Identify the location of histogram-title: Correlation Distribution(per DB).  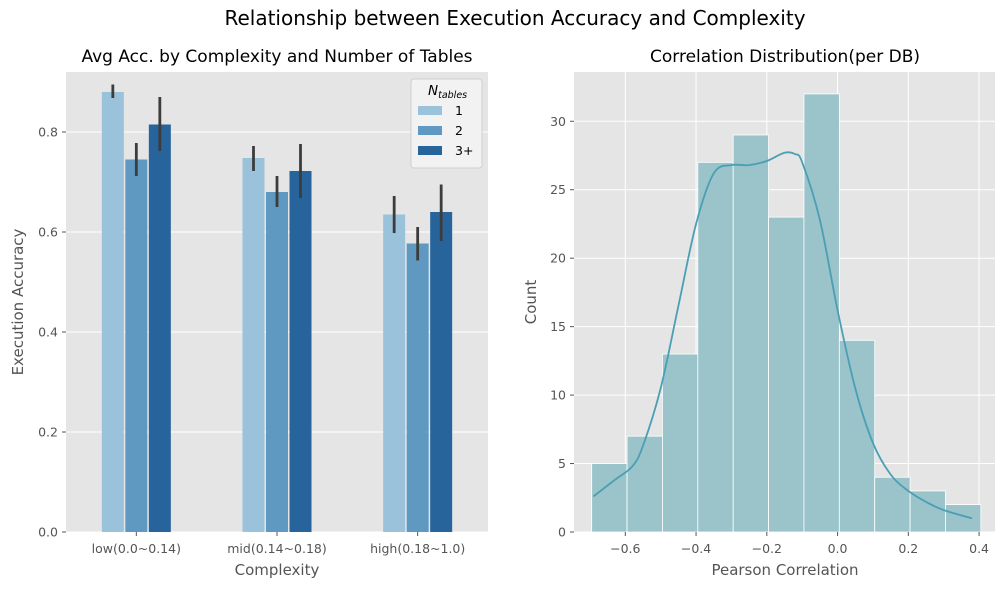
(785, 57).